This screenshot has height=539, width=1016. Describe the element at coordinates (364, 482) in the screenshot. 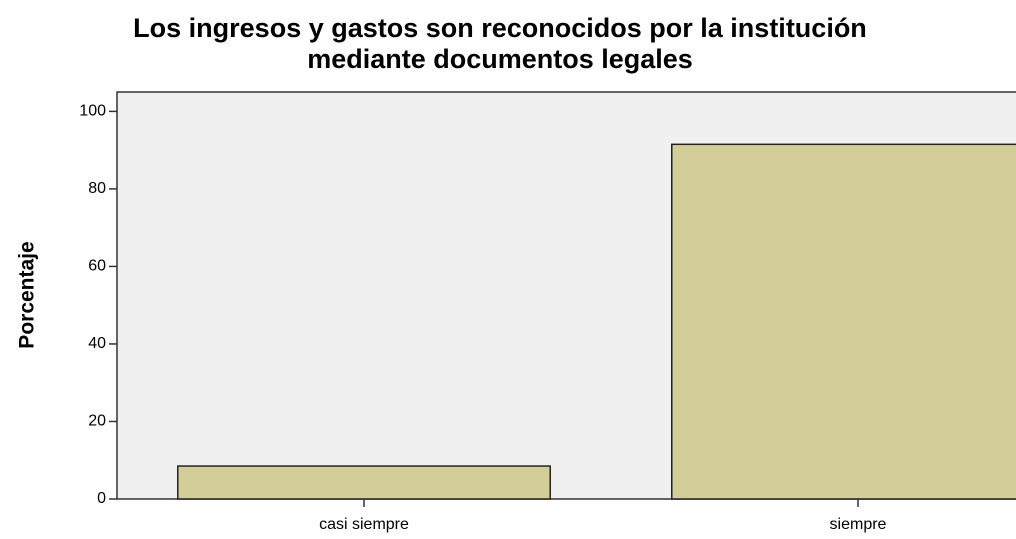

I see `bar` at that location.